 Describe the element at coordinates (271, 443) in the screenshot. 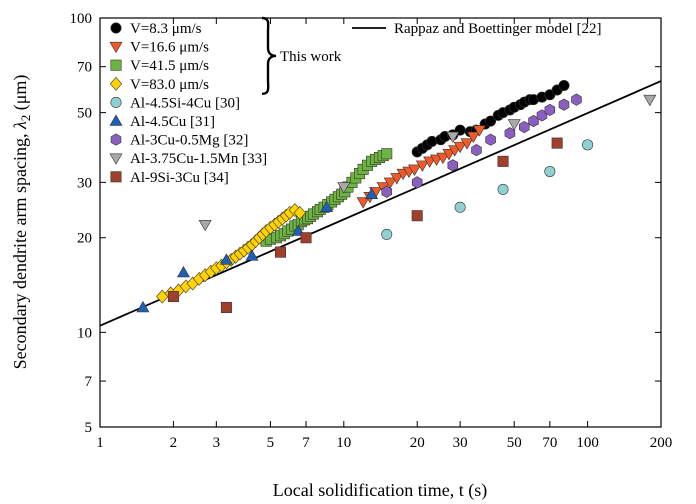

I see `x-tick-label: 5` at that location.